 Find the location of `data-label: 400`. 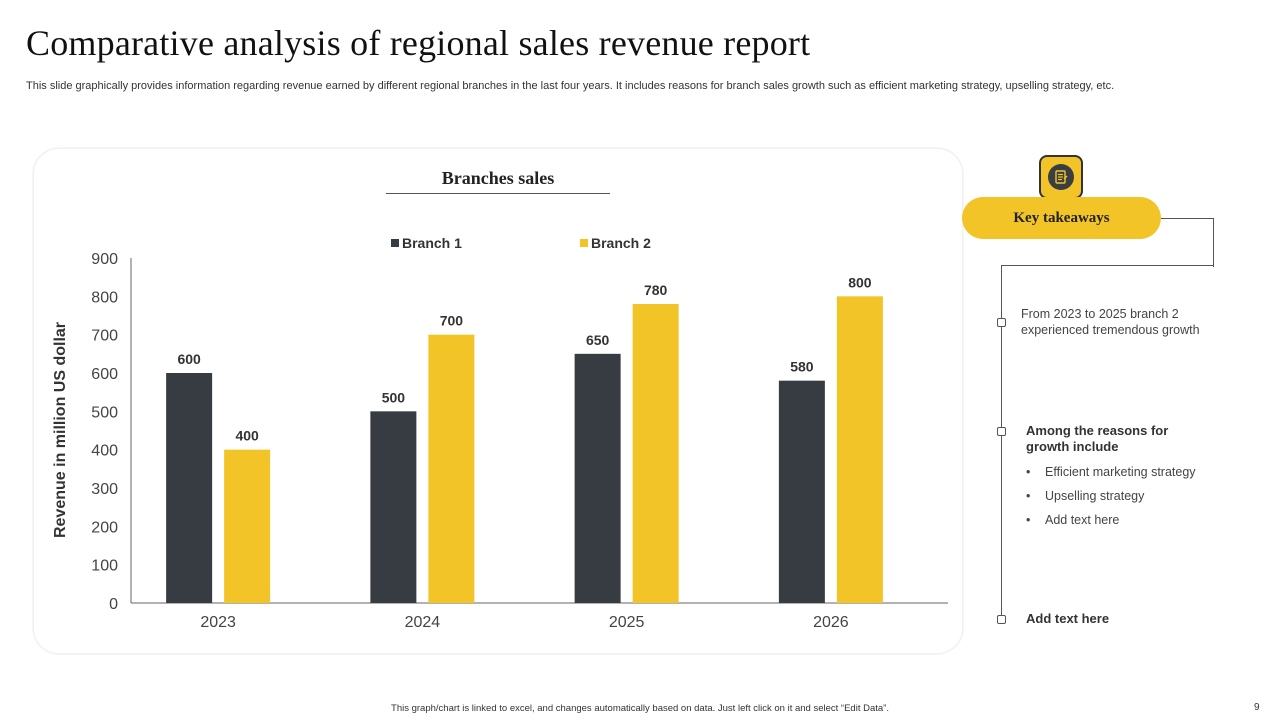

data-label: 400 is located at coordinates (247, 436).